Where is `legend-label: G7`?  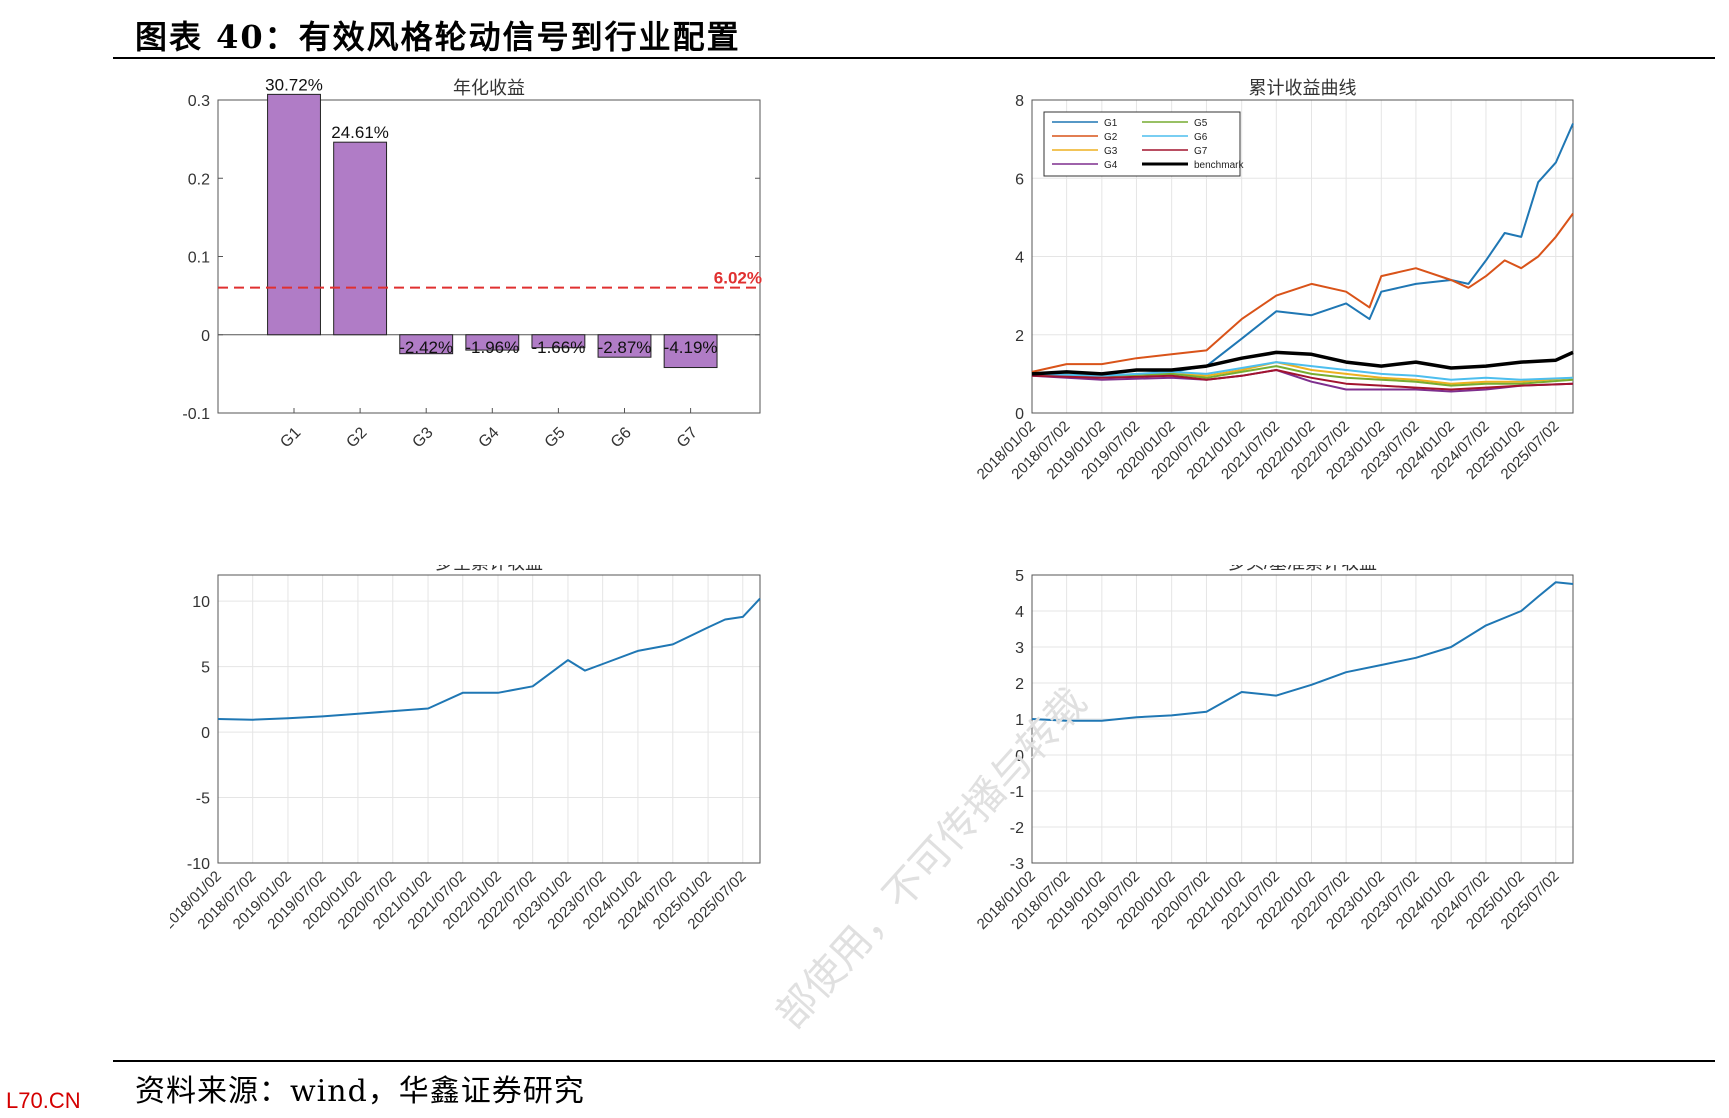
legend-label: G7 is located at coordinates (1201, 151).